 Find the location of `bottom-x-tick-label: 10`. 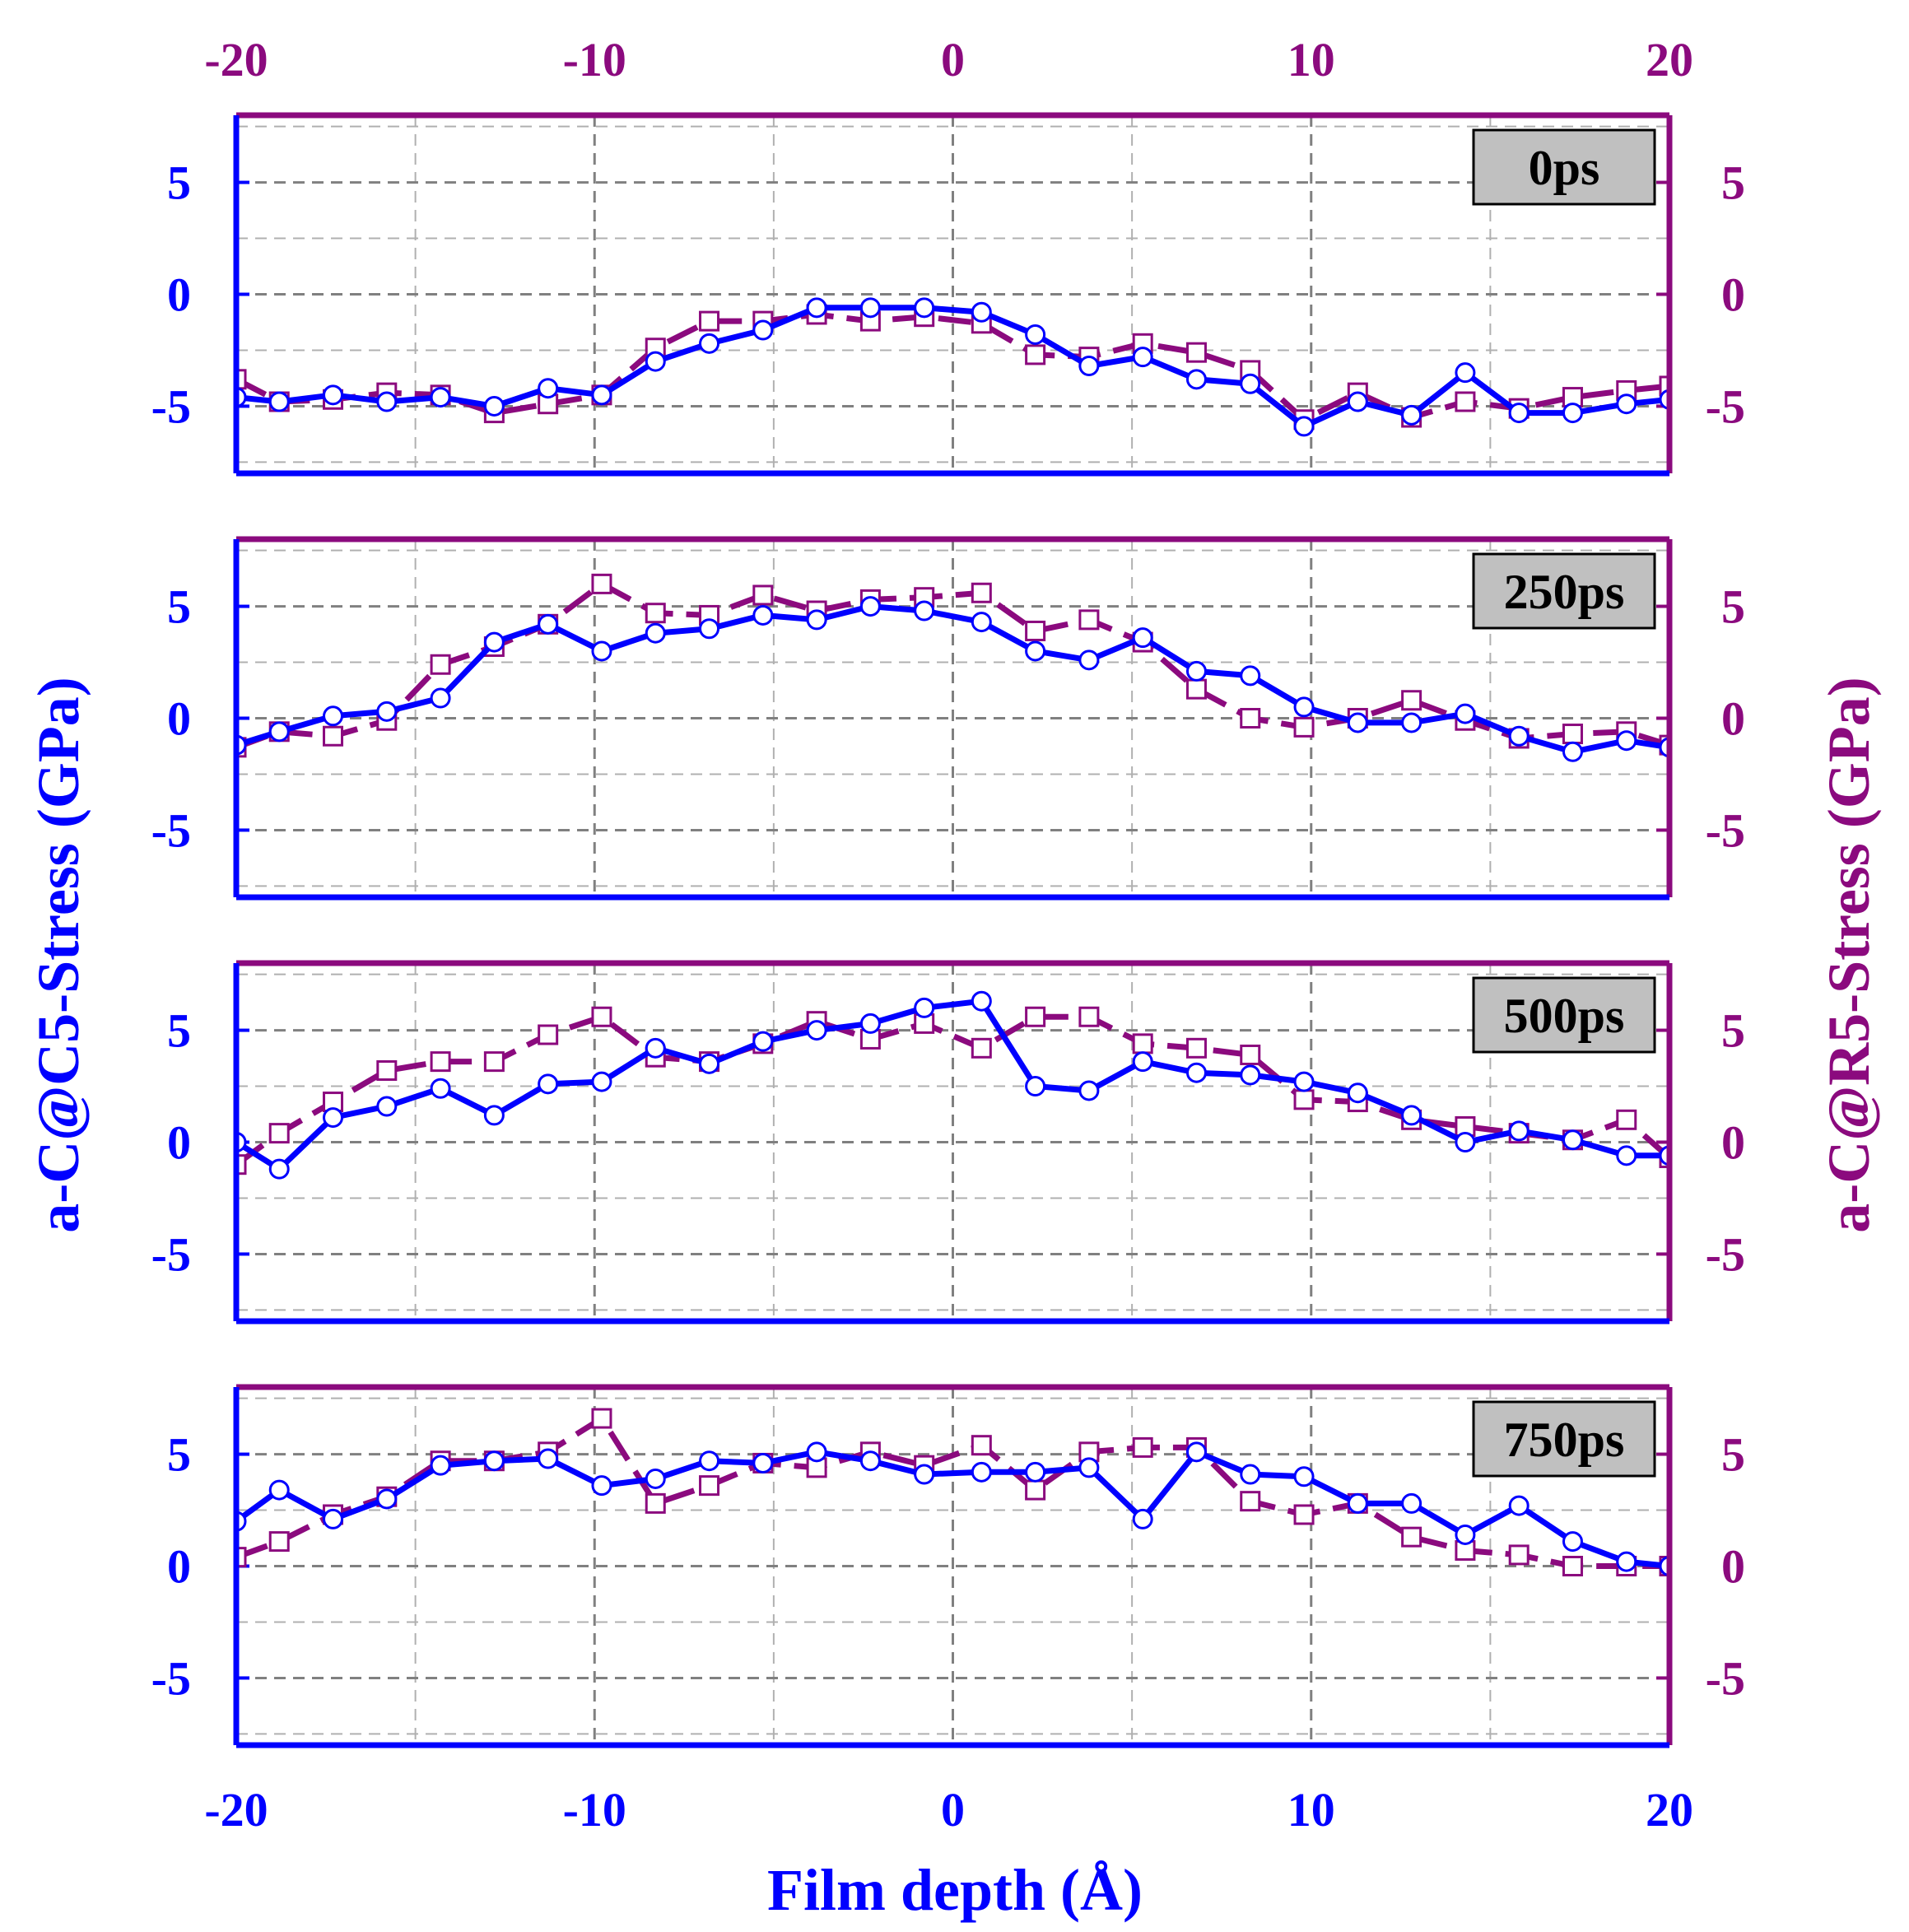

bottom-x-tick-label: 10 is located at coordinates (1311, 1810).